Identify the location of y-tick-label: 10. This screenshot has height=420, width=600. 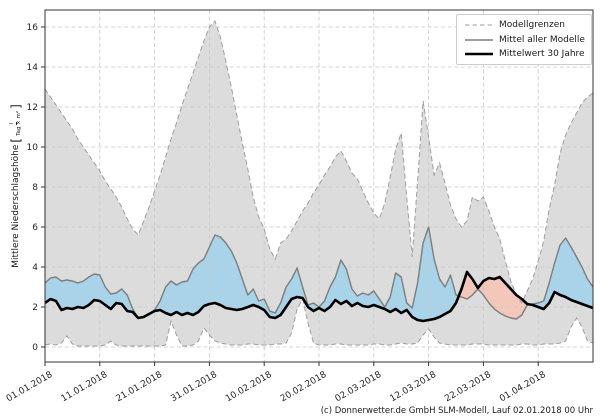
(33, 148).